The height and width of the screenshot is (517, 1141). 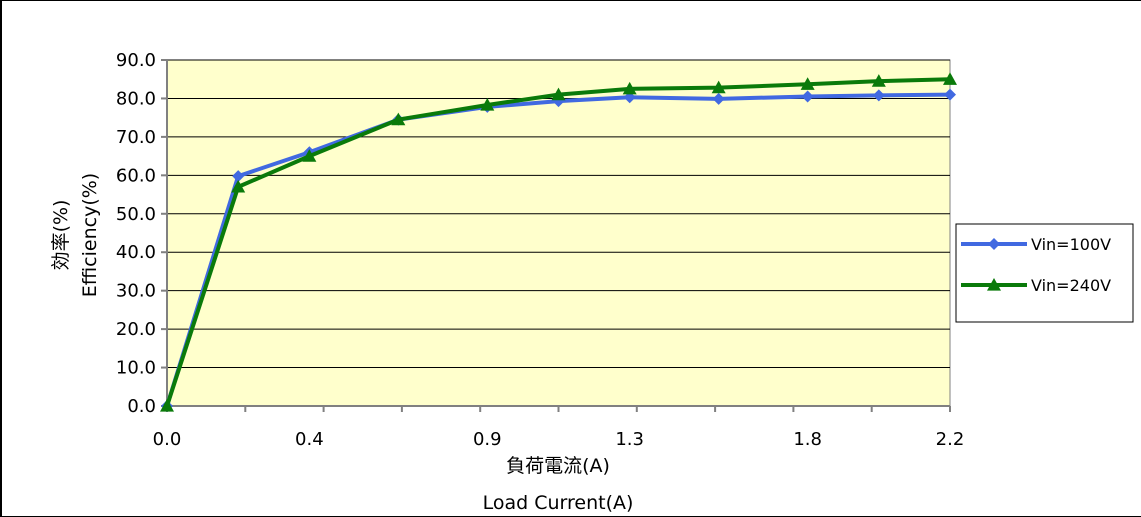 What do you see at coordinates (136, 214) in the screenshot?
I see `y-tick-label: 50.0` at bounding box center [136, 214].